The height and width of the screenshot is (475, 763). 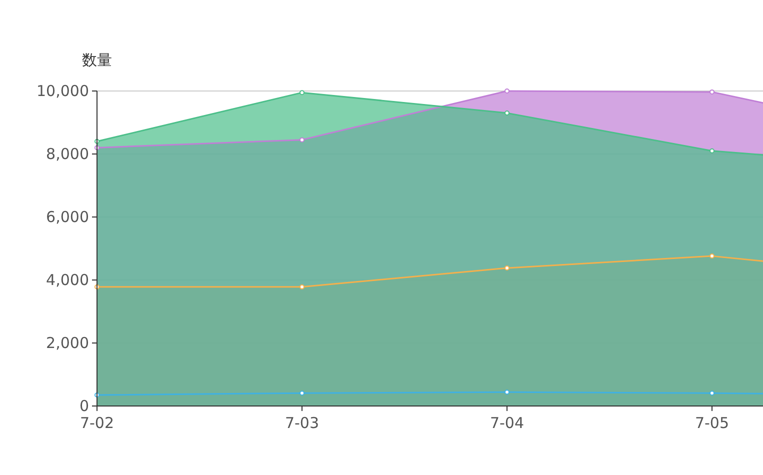 What do you see at coordinates (67, 154) in the screenshot?
I see `y-tick-label: 8,000` at bounding box center [67, 154].